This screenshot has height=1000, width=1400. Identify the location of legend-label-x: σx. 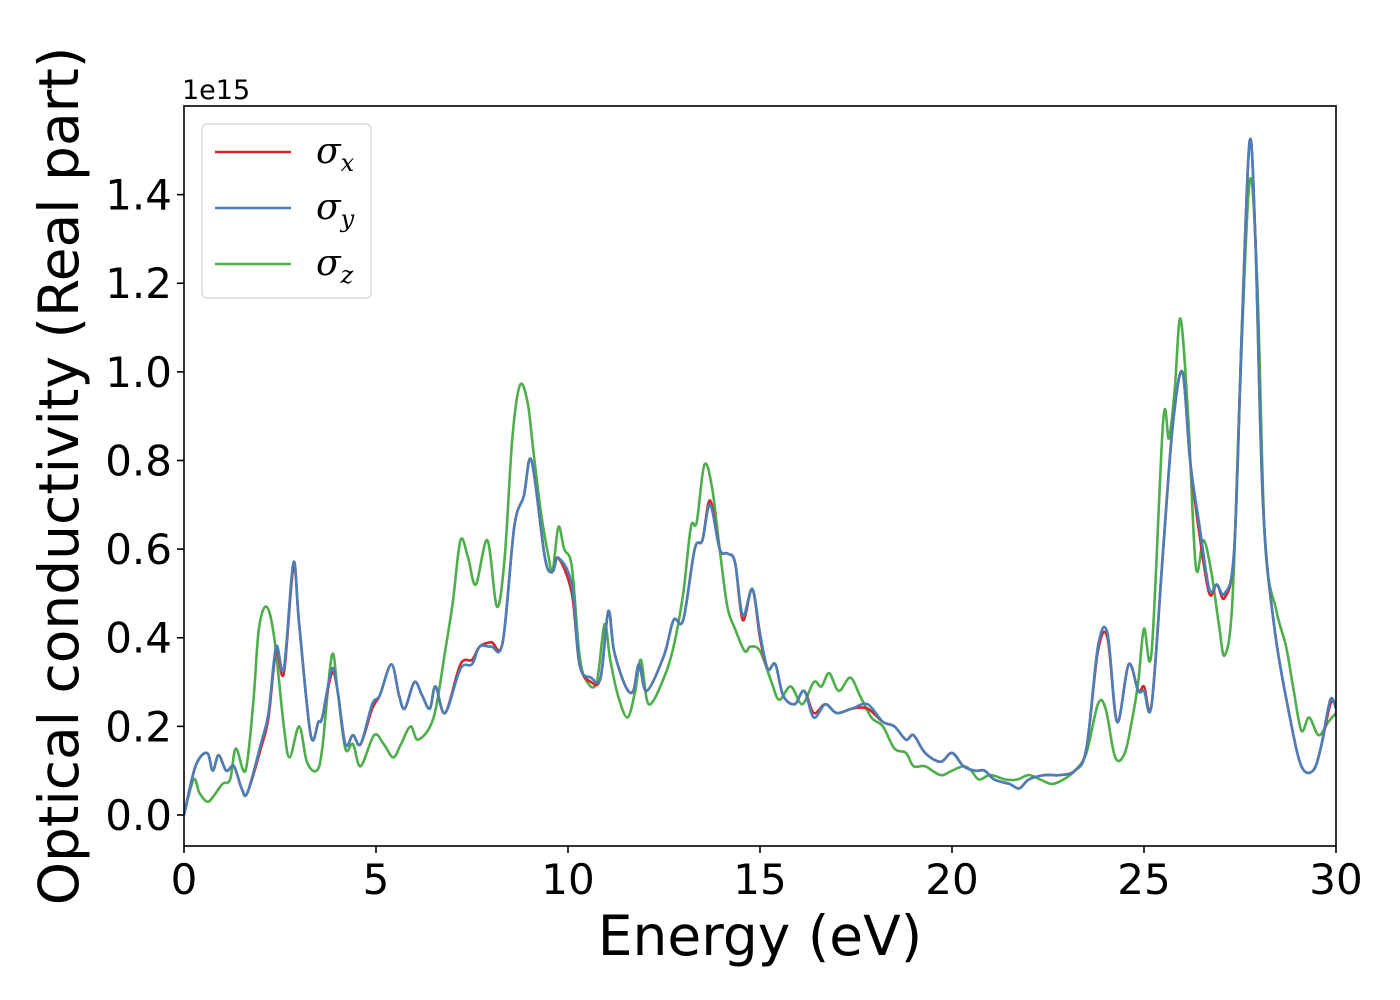
(335, 154).